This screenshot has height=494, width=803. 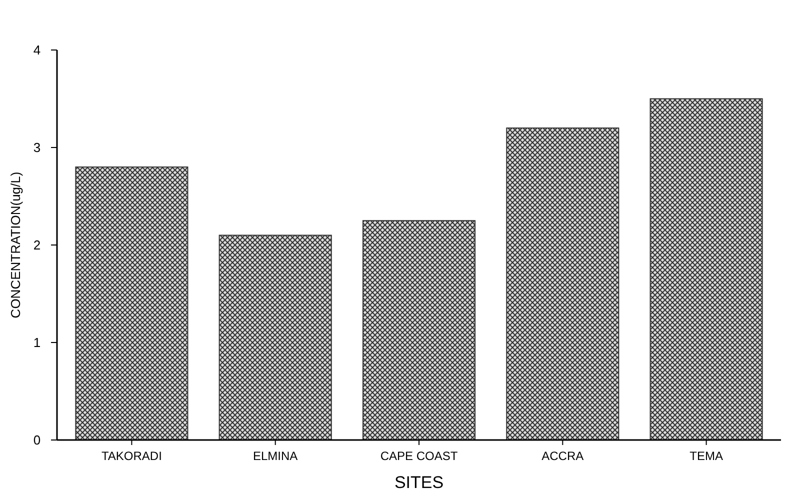 I want to click on x-tick-label: ACCRA, so click(x=563, y=456).